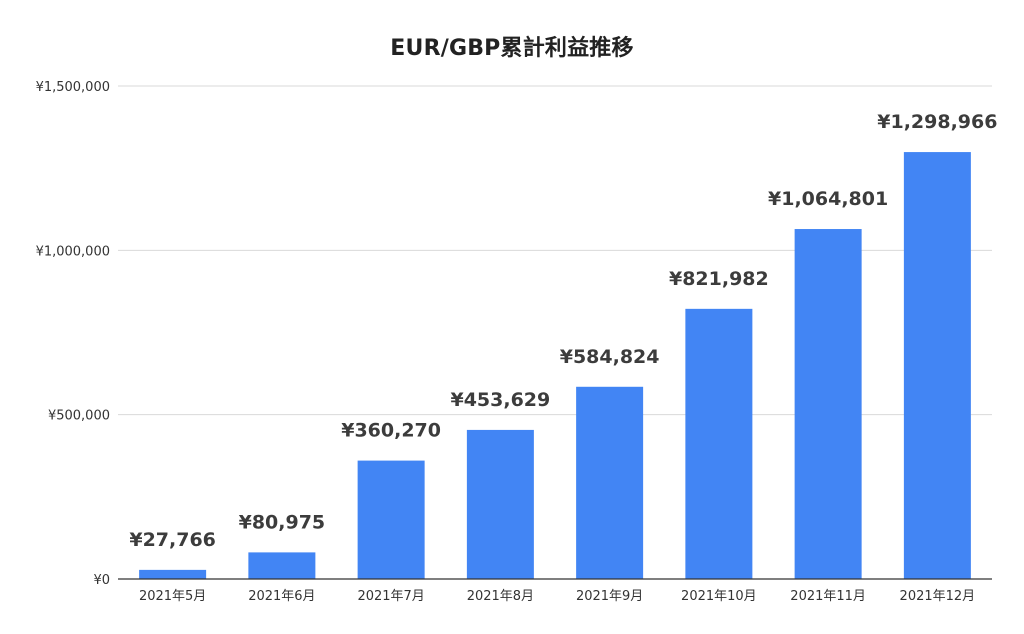 Image resolution: width=1024 pixels, height=634 pixels. I want to click on chart-title: EUR/GBP累計利益推移, so click(512, 48).